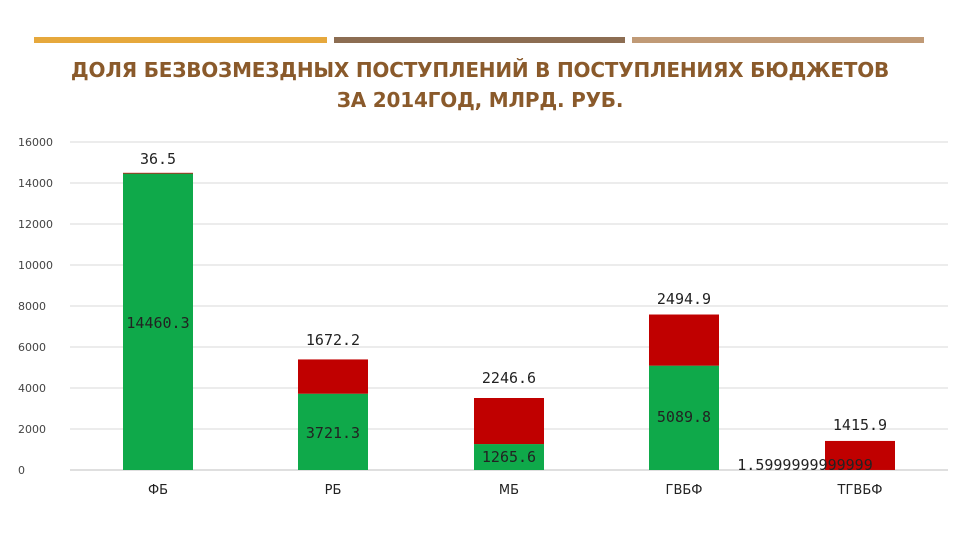  I want to click on data-label-1-РБ: 3721.3, so click(333, 433).